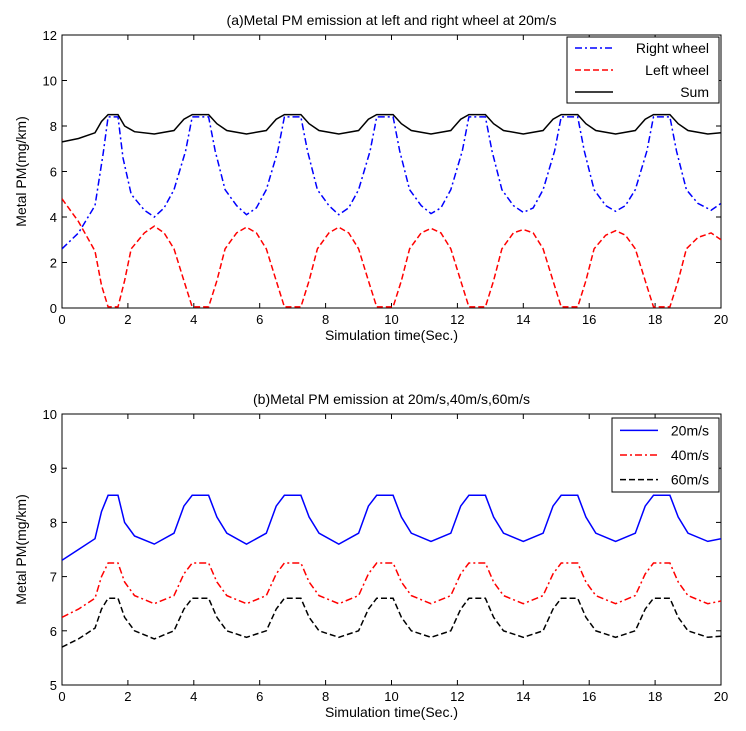 This screenshot has width=746, height=731. Describe the element at coordinates (391, 622) in the screenshot. I see `series-line-60m-s` at that location.